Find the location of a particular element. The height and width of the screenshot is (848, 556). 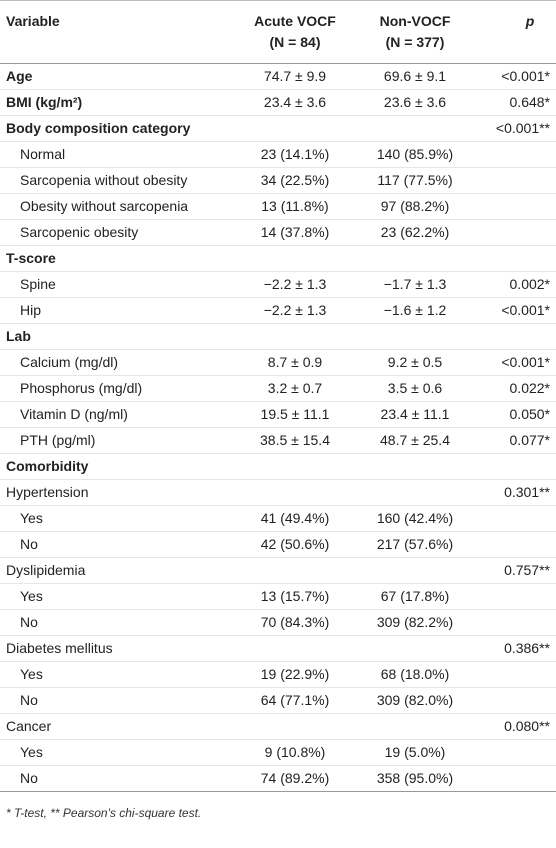

table-cell: 74 (89.2%) is located at coordinates (295, 778).